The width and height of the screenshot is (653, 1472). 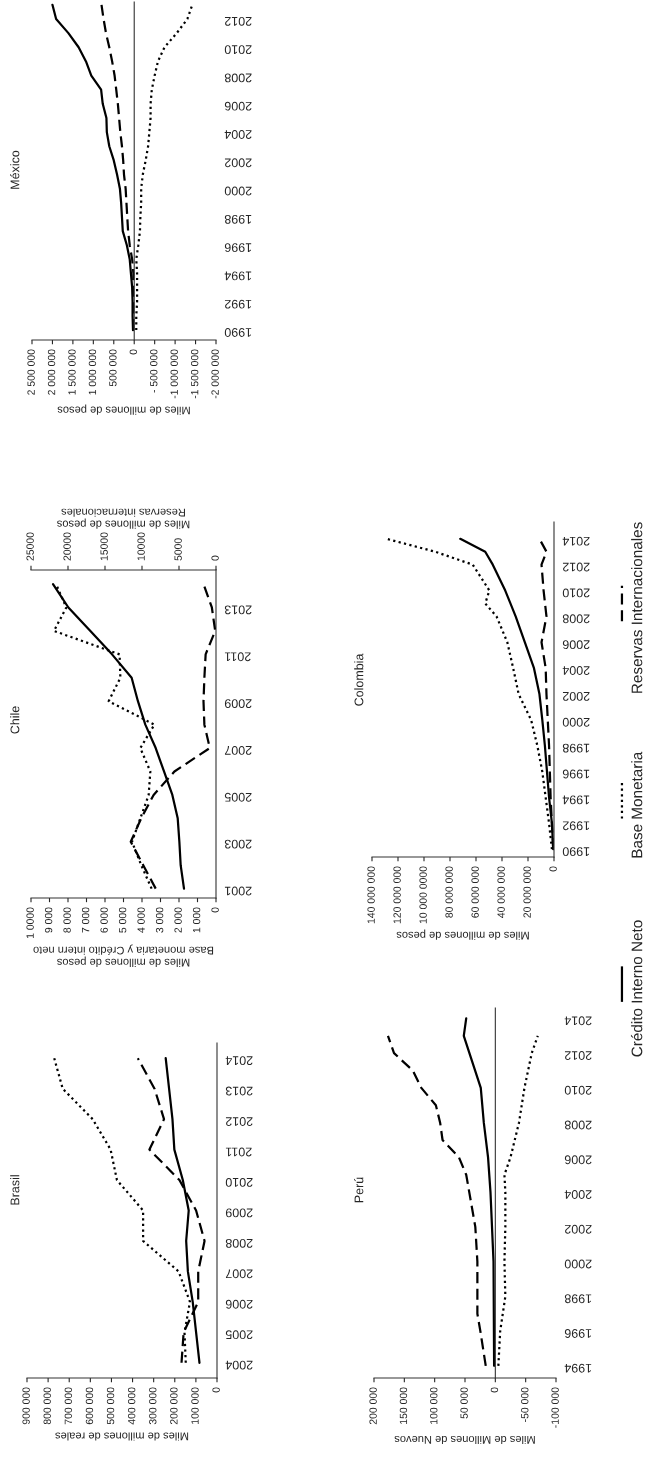 What do you see at coordinates (48, 920) in the screenshot?
I see `x-tick-label: 9 000` at bounding box center [48, 920].